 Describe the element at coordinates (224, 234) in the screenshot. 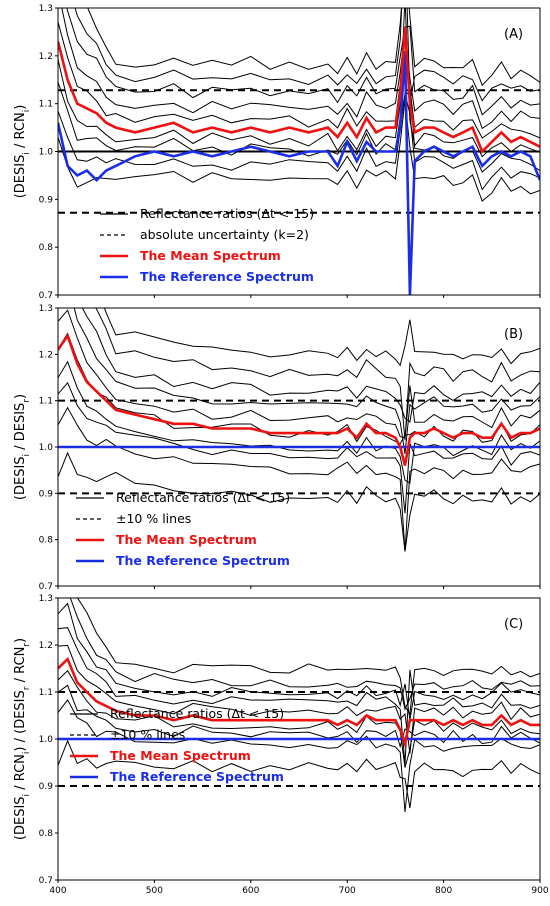

I see `legend-label-2: absolute uncertainty (k=2)` at that location.